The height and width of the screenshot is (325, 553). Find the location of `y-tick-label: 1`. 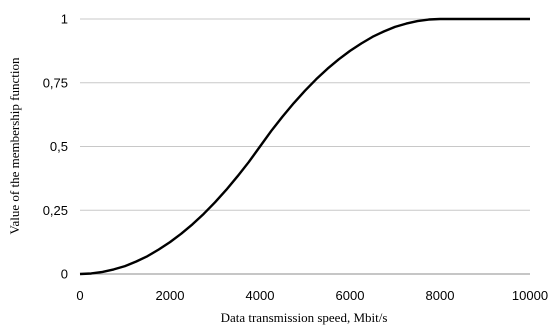

y-tick-label: 1 is located at coordinates (64, 19).